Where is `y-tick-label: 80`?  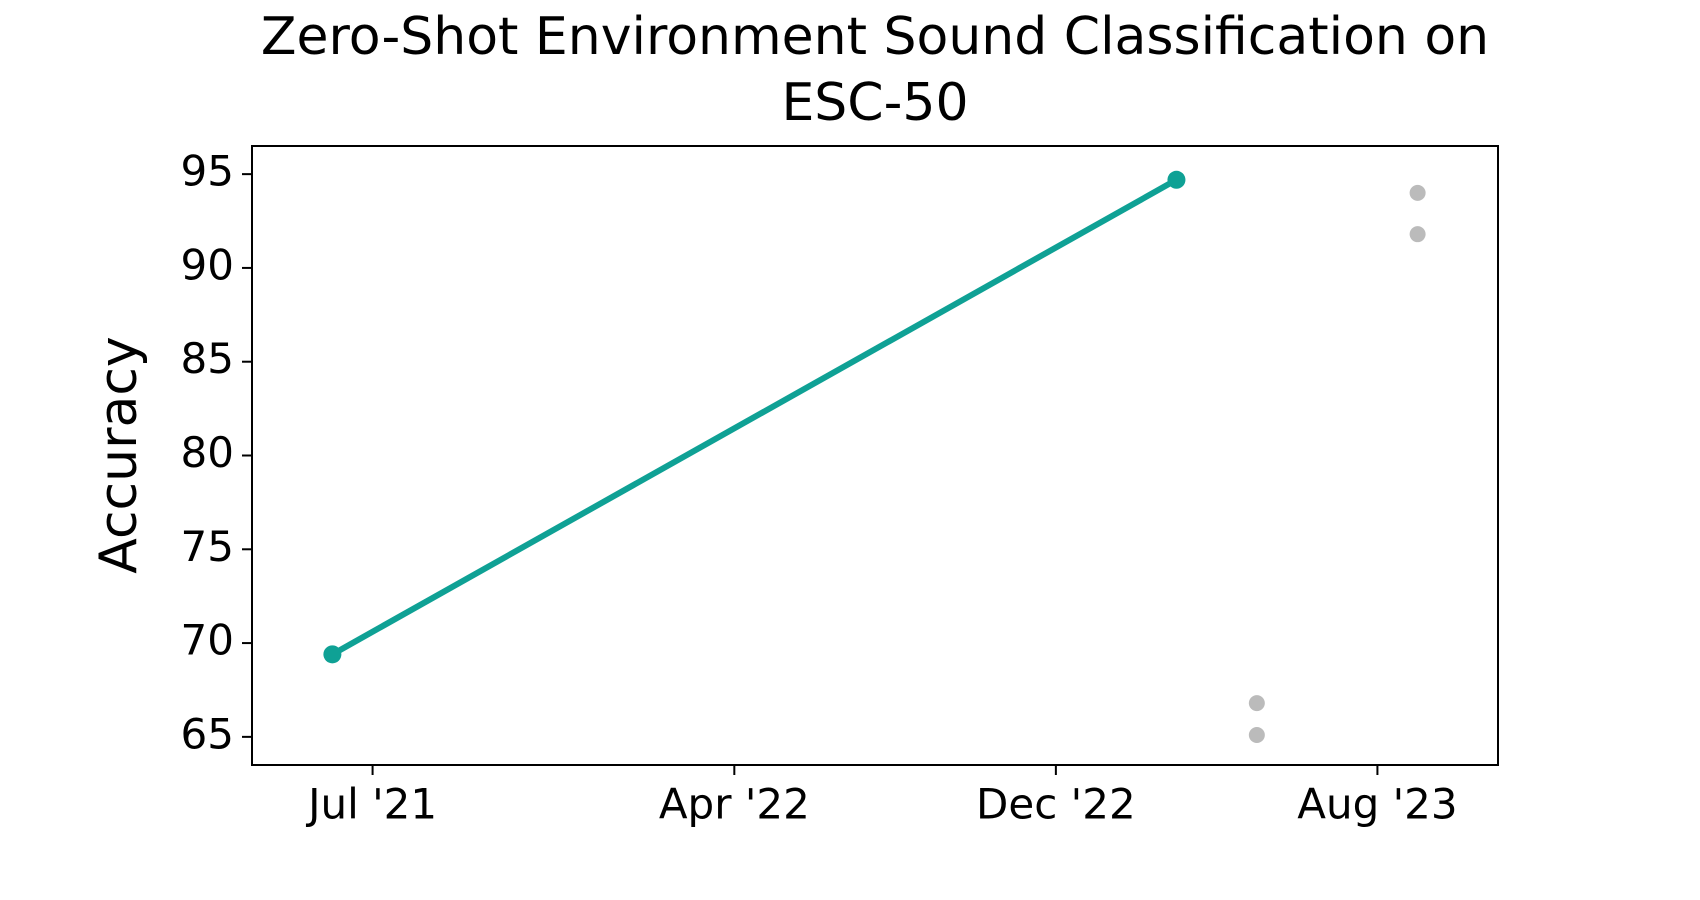
y-tick-label: 80 is located at coordinates (207, 452).